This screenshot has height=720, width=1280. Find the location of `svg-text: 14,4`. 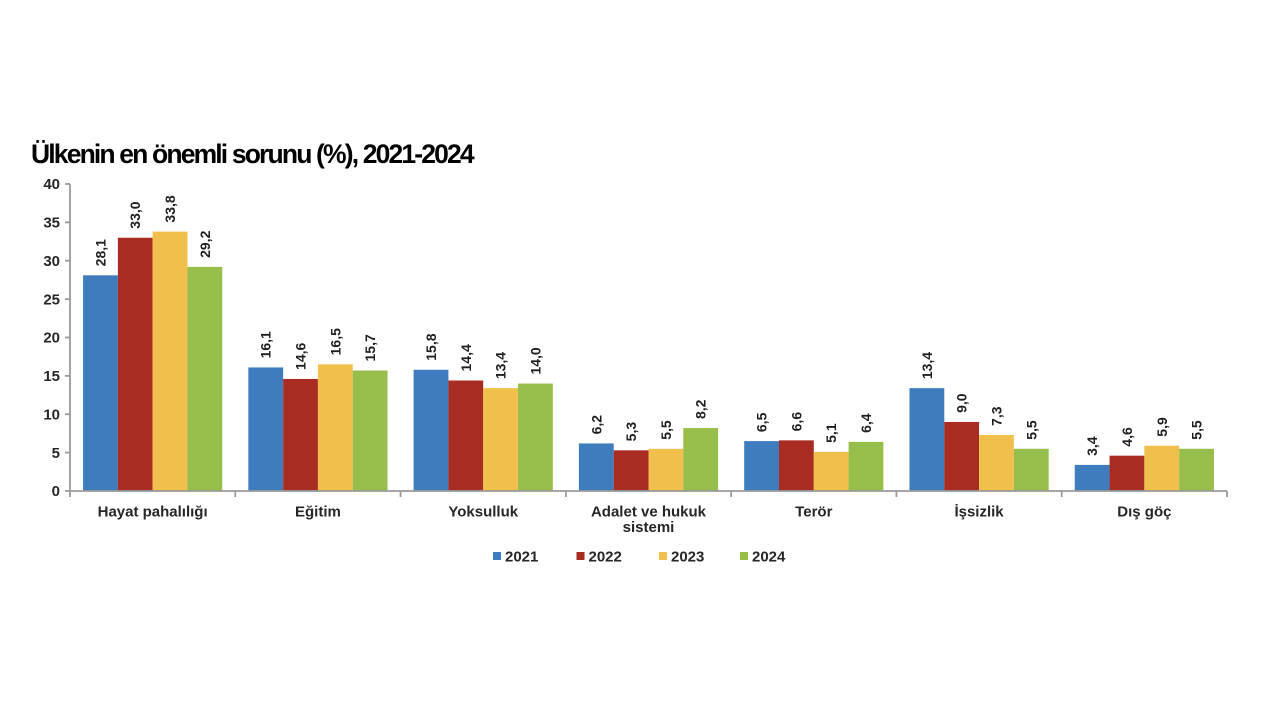

svg-text: 14,4 is located at coordinates (466, 357).